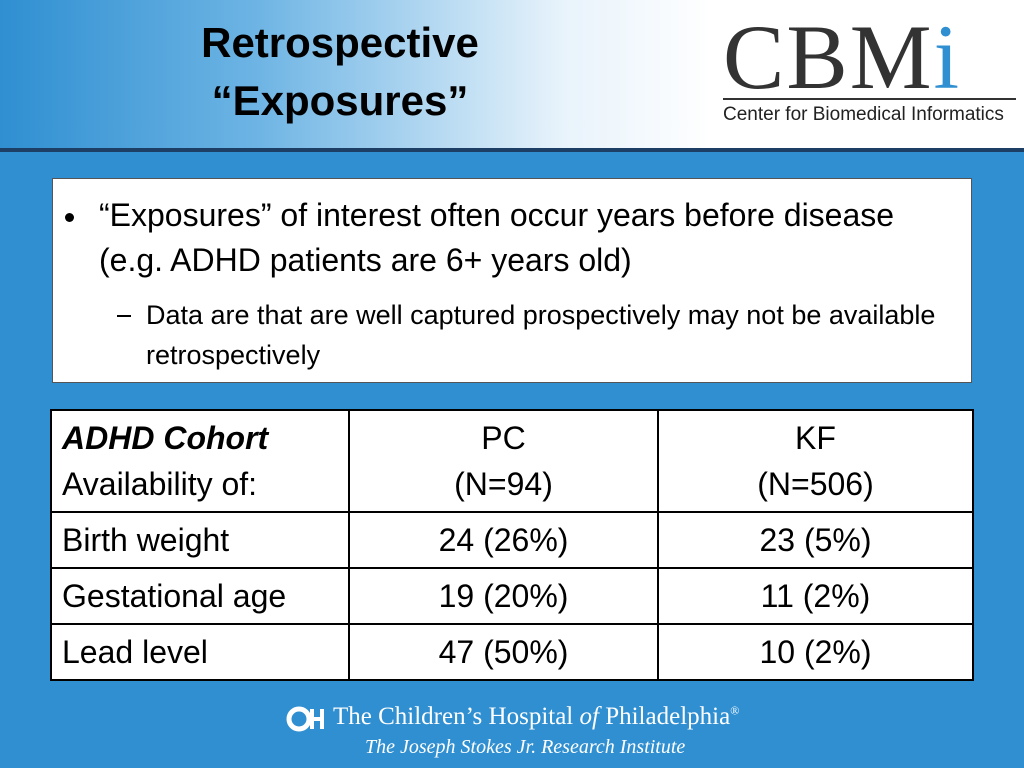  Describe the element at coordinates (200, 461) in the screenshot. I see `header-cell: ADHD Cohort Availability of:` at that location.